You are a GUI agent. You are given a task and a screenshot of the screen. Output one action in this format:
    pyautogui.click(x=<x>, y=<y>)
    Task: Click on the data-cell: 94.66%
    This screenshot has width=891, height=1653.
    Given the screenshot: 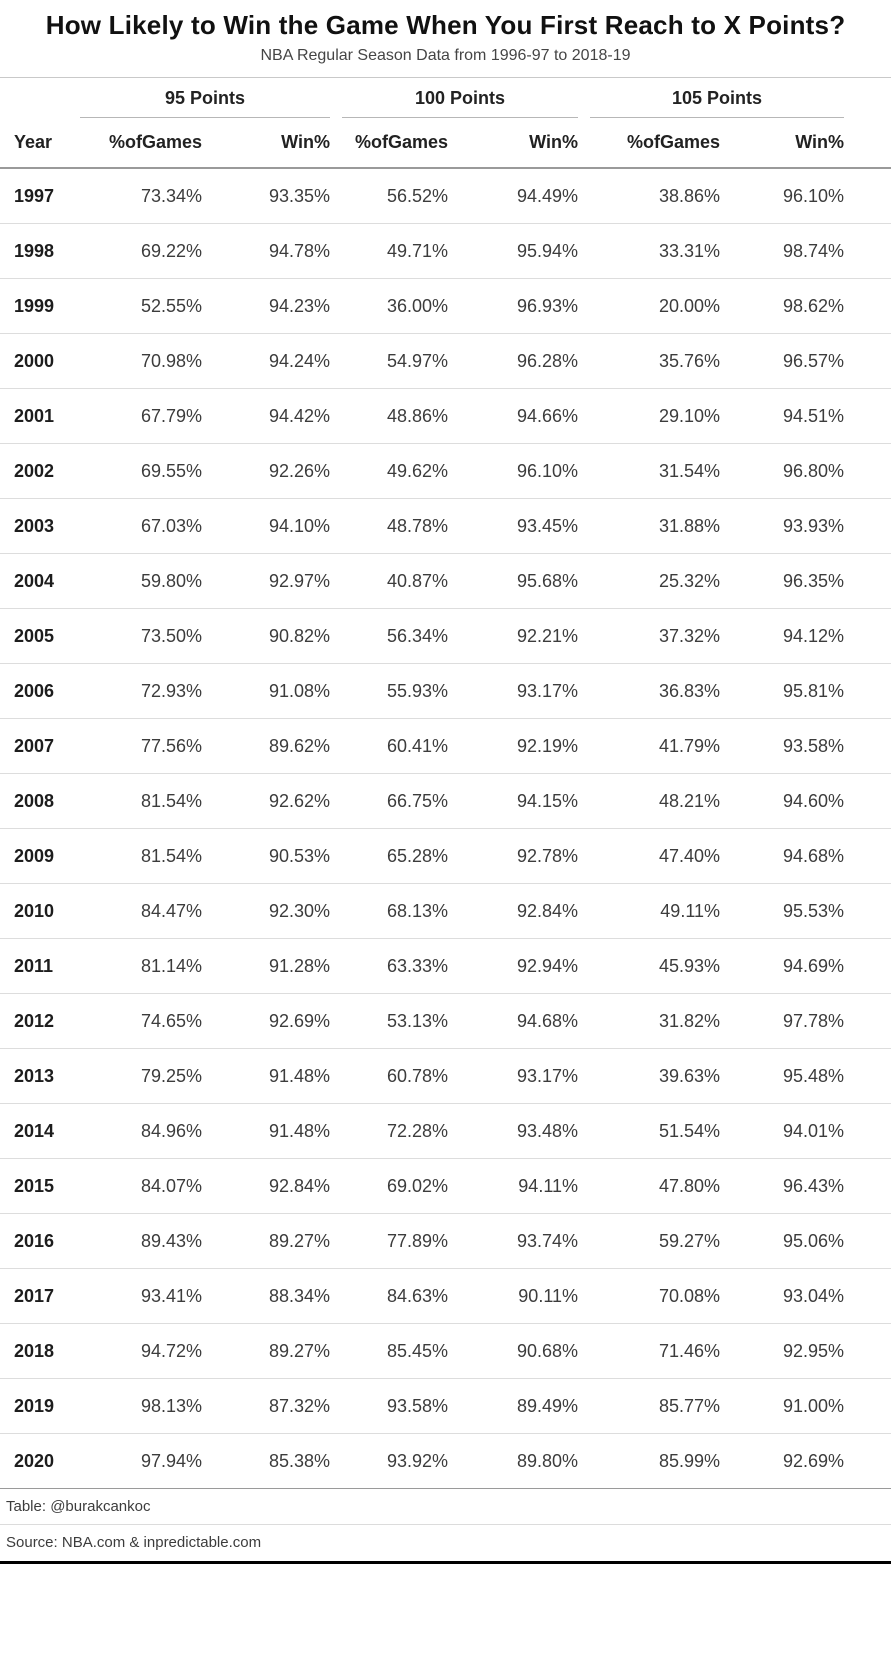 What is the action you would take?
    pyautogui.click(x=513, y=416)
    